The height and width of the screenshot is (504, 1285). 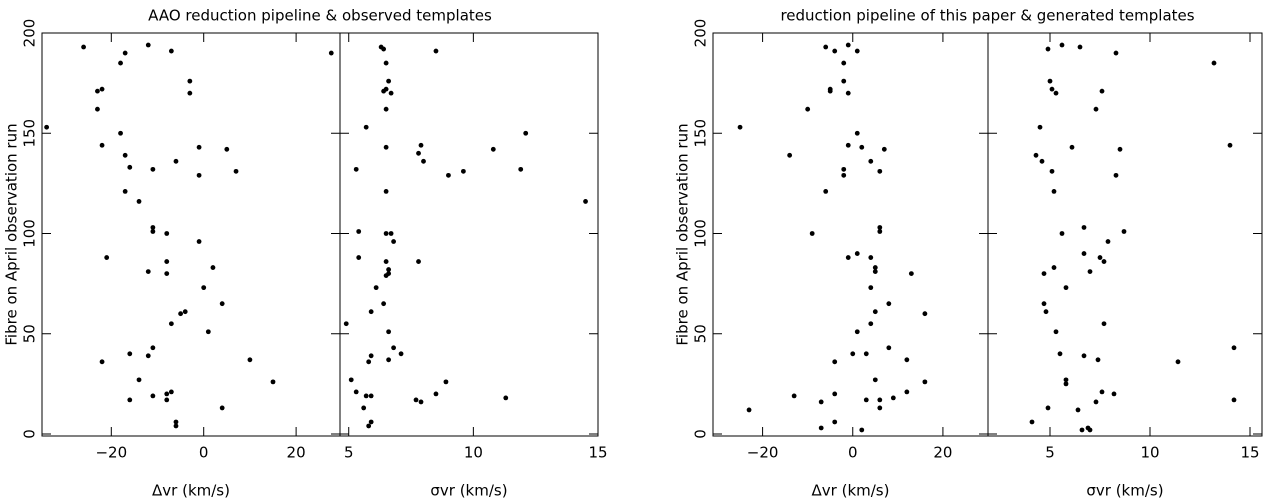 I want to click on x-tick-label: 10, so click(x=473, y=453).